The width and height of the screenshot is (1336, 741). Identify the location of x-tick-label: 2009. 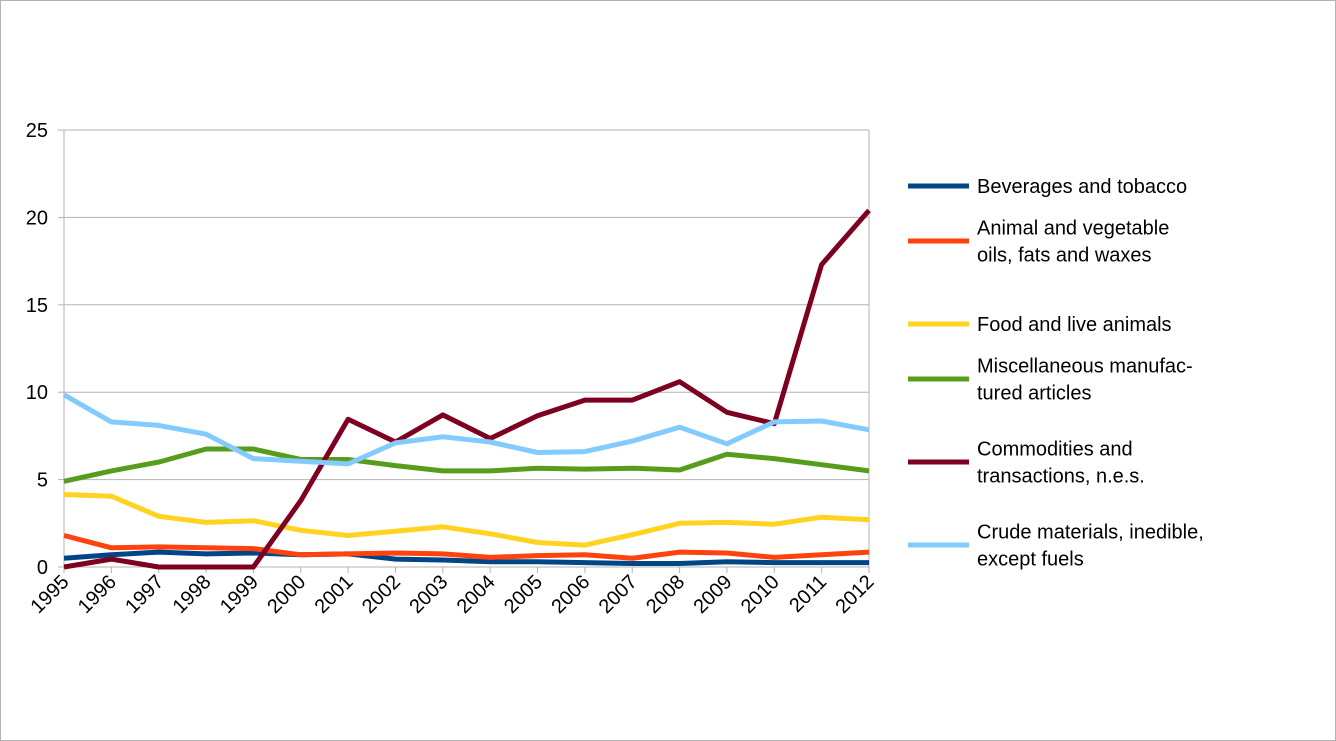
(712, 594).